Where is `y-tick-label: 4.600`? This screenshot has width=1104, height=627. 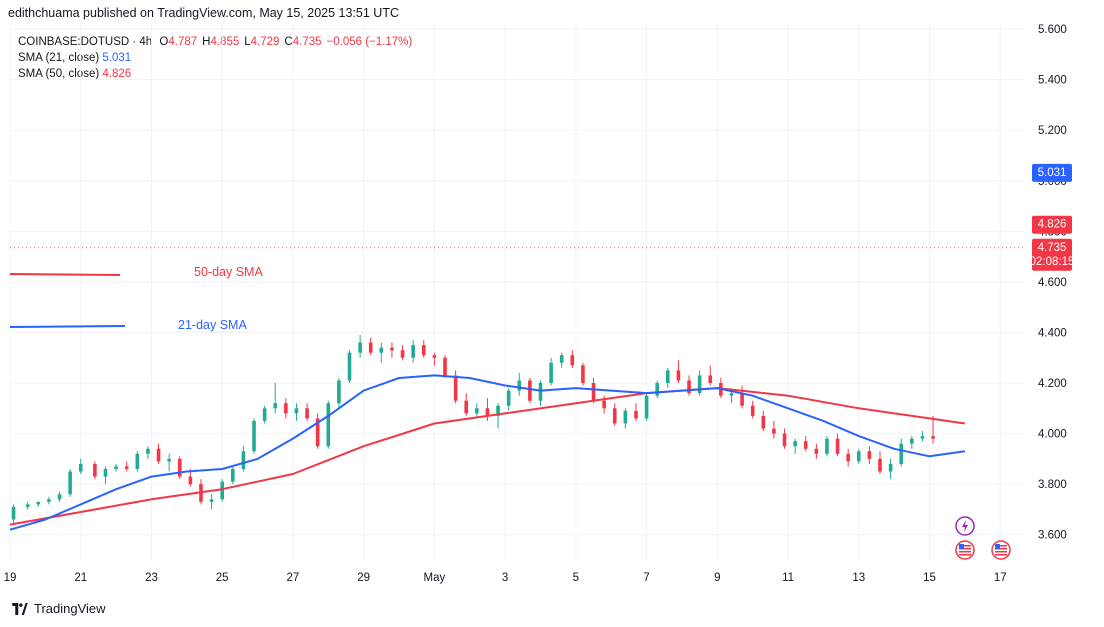 y-tick-label: 4.600 is located at coordinates (1052, 283).